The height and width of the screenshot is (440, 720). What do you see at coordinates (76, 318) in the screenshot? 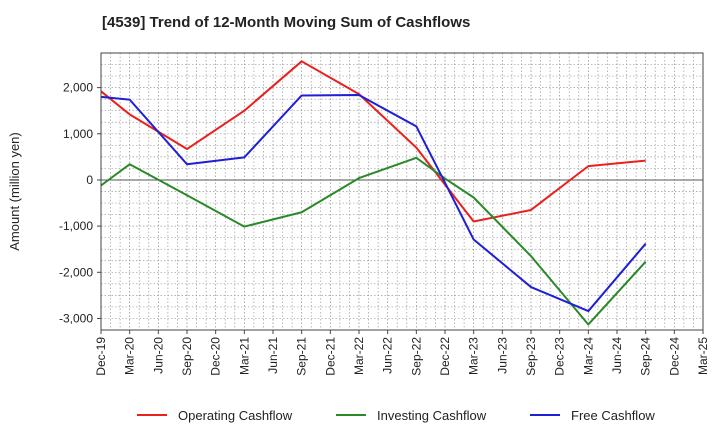
I see `y-tick-label: -3,000` at bounding box center [76, 318].